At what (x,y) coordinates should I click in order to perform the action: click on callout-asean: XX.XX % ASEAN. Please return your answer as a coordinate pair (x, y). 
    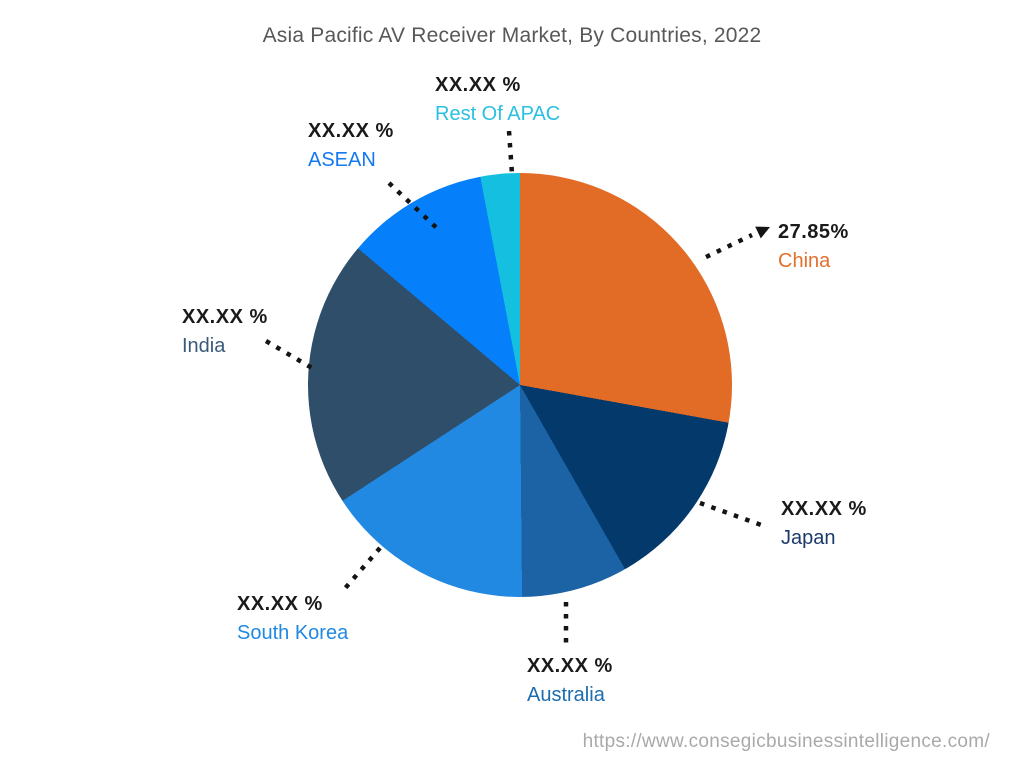
    Looking at the image, I should click on (351, 146).